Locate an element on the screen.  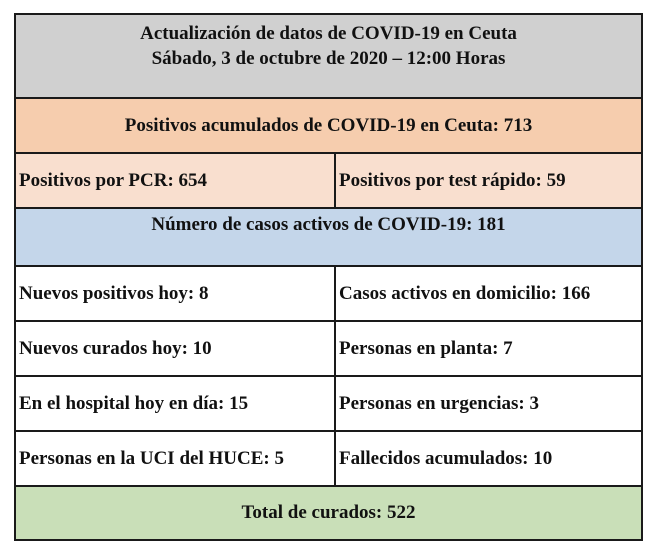
new-cured-today: Nuevos curados hoy: 10 is located at coordinates (175, 348).